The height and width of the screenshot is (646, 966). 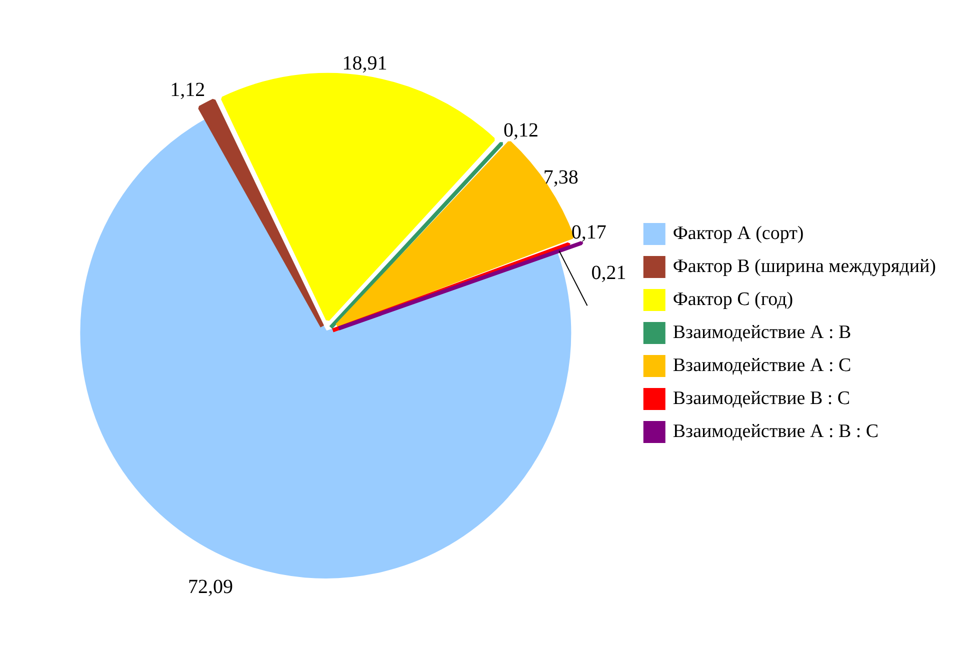 What do you see at coordinates (762, 365) in the screenshot?
I see `legend-label: Взаимодействие А : С` at bounding box center [762, 365].